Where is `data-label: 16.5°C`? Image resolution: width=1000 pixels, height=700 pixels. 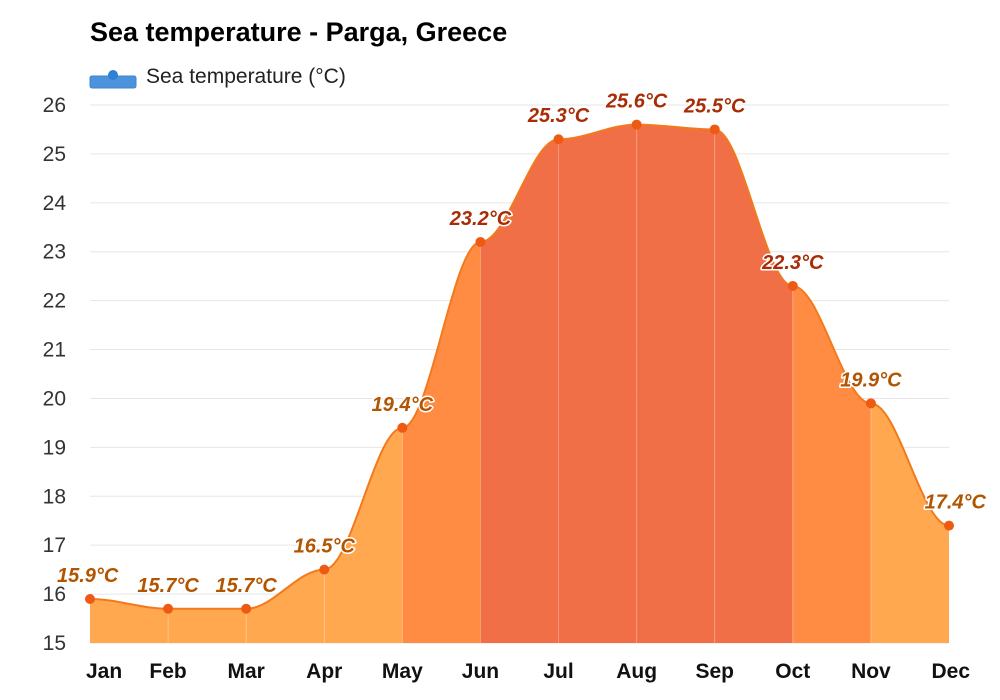
data-label: 16.5°C is located at coordinates (325, 547).